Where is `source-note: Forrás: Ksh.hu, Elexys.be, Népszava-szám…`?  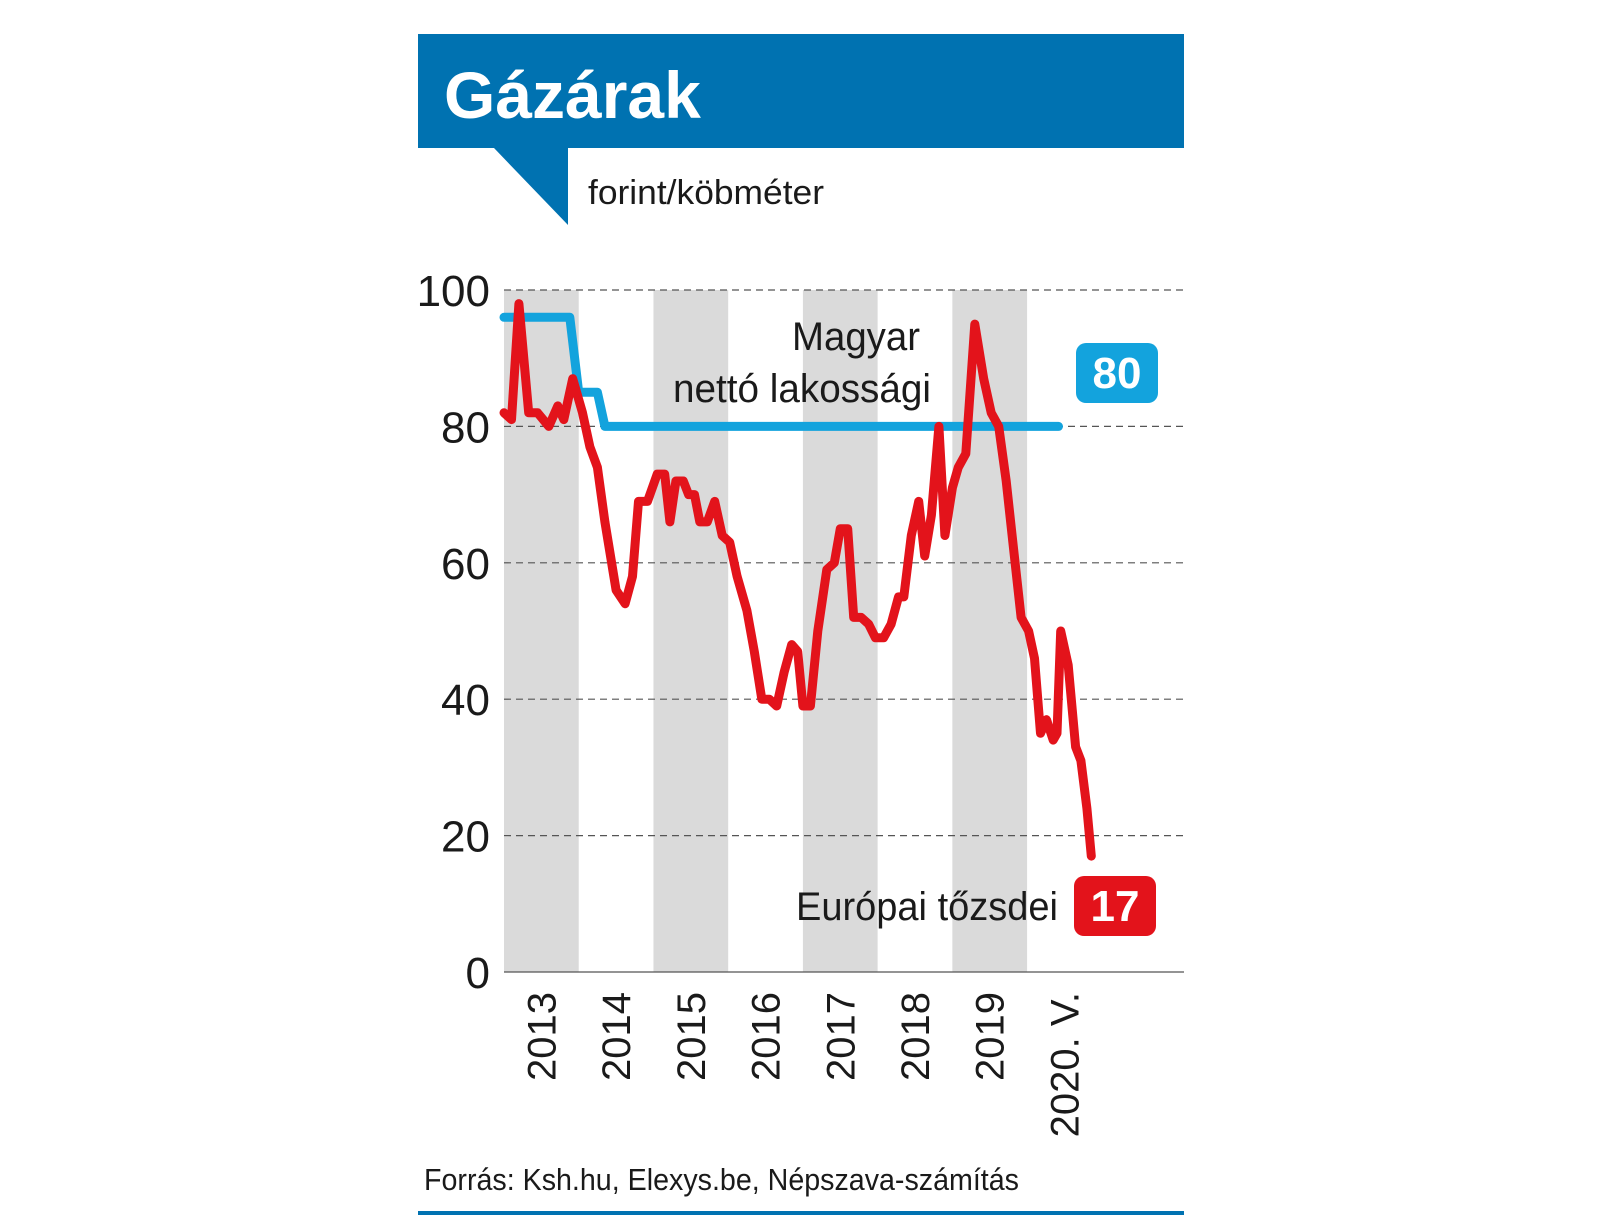
source-note: Forrás: Ksh.hu, Elexys.be, Népszava-szám… is located at coordinates (721, 1179).